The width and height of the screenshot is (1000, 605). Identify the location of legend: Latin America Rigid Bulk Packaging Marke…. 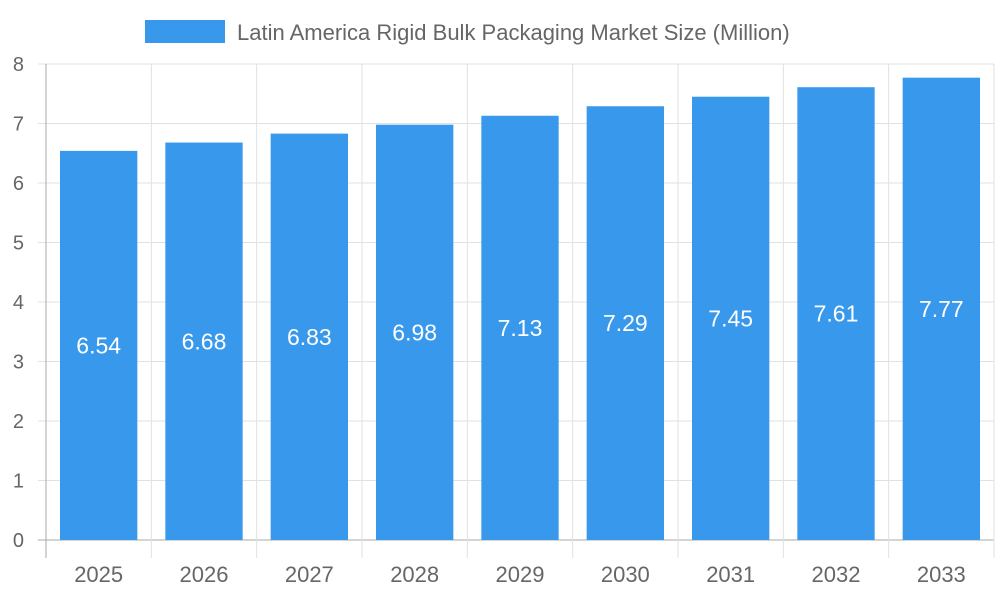
(467, 32).